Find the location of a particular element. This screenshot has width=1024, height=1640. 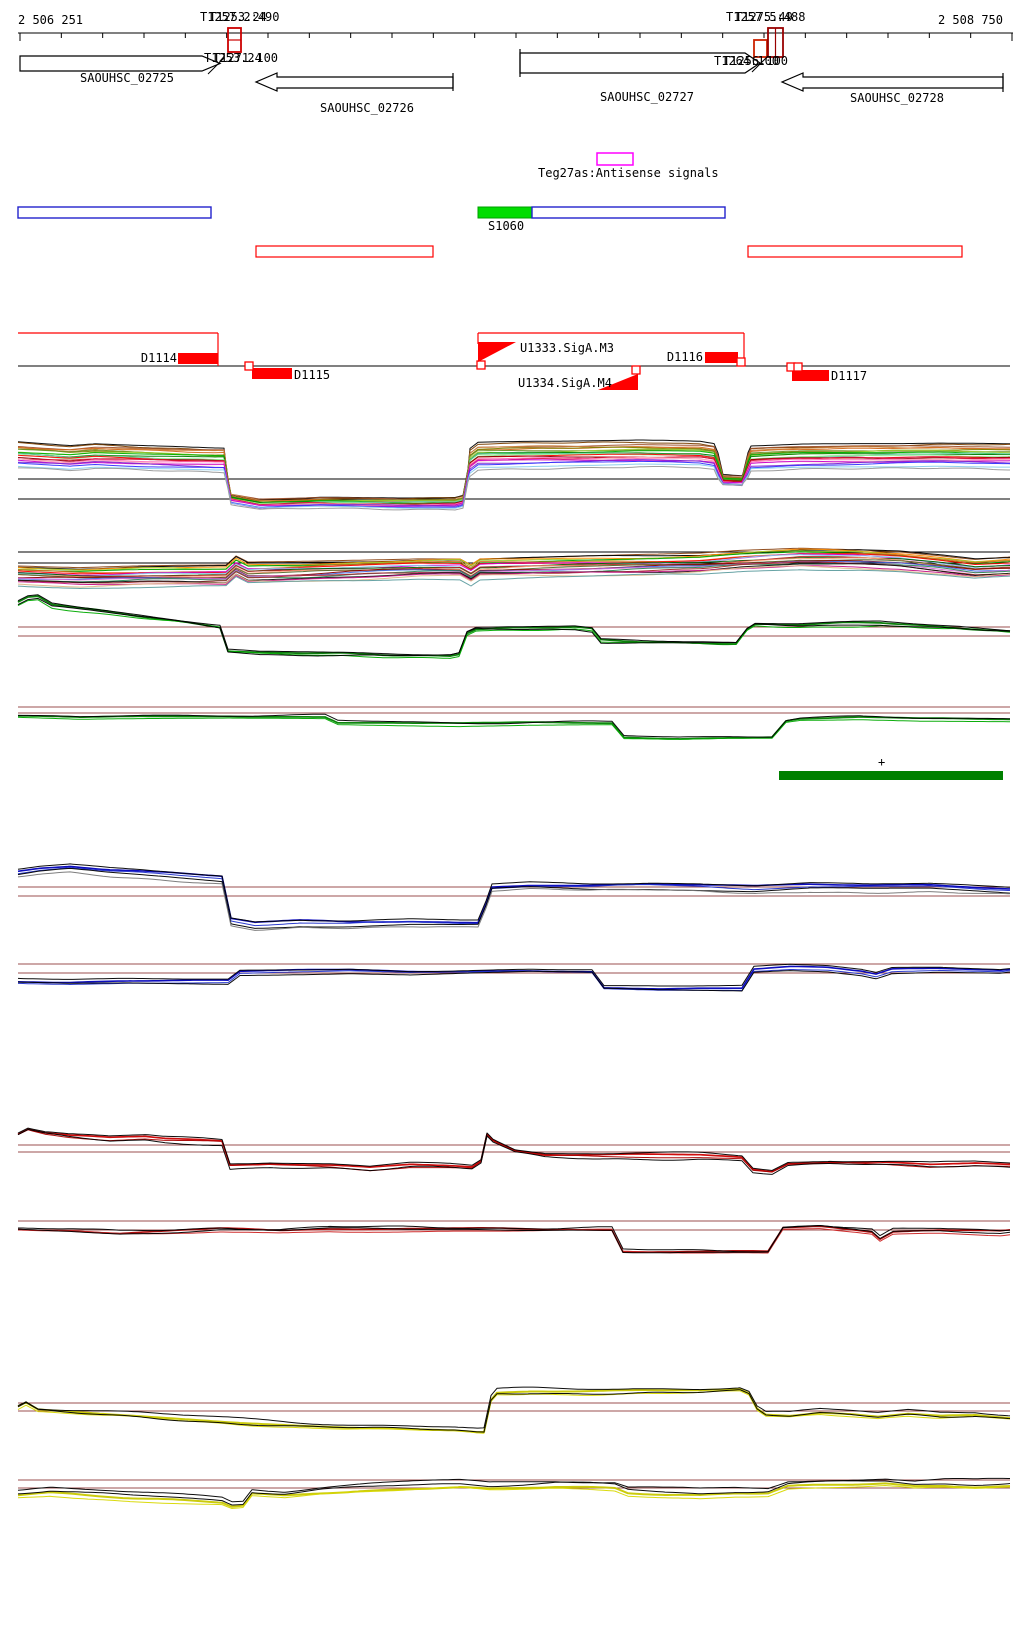

strand-bar-green is located at coordinates (891, 775).